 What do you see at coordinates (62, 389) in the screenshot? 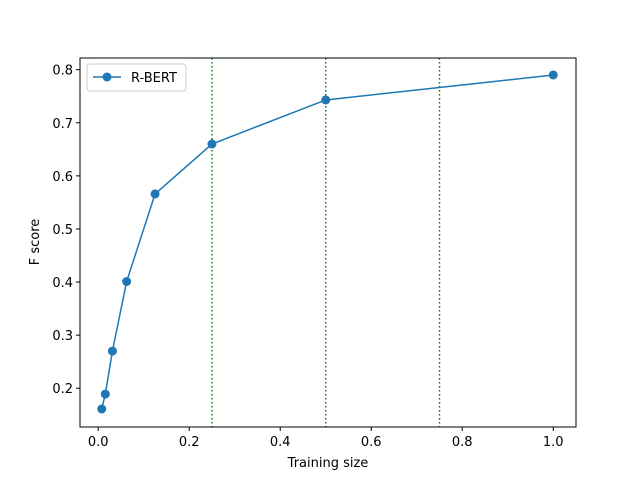
I see `y-tick-label-0: 0.2` at bounding box center [62, 389].